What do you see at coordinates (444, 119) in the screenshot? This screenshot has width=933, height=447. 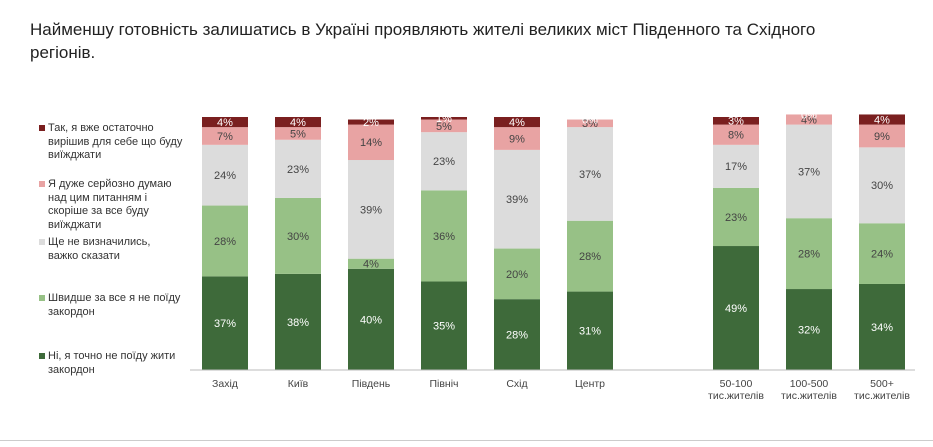 I see `value-label: 1%` at bounding box center [444, 119].